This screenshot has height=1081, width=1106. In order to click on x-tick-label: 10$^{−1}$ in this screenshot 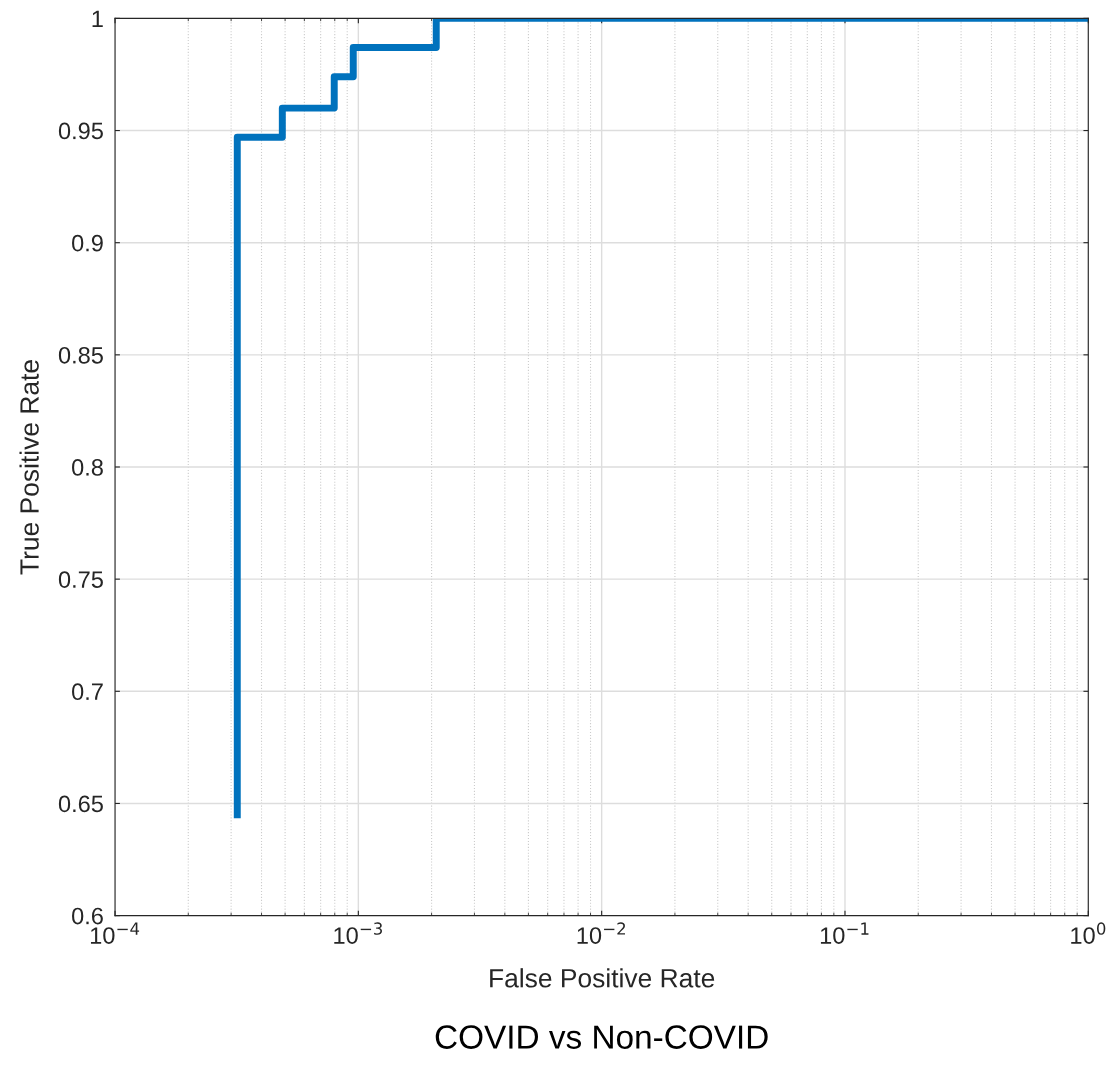, I will do `click(844, 933)`.